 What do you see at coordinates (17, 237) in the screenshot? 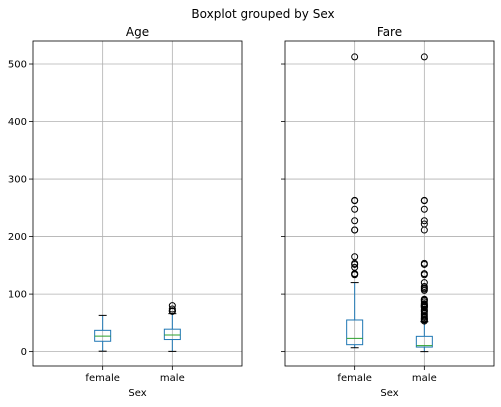
I see `y-tick-label: 200` at bounding box center [17, 237].